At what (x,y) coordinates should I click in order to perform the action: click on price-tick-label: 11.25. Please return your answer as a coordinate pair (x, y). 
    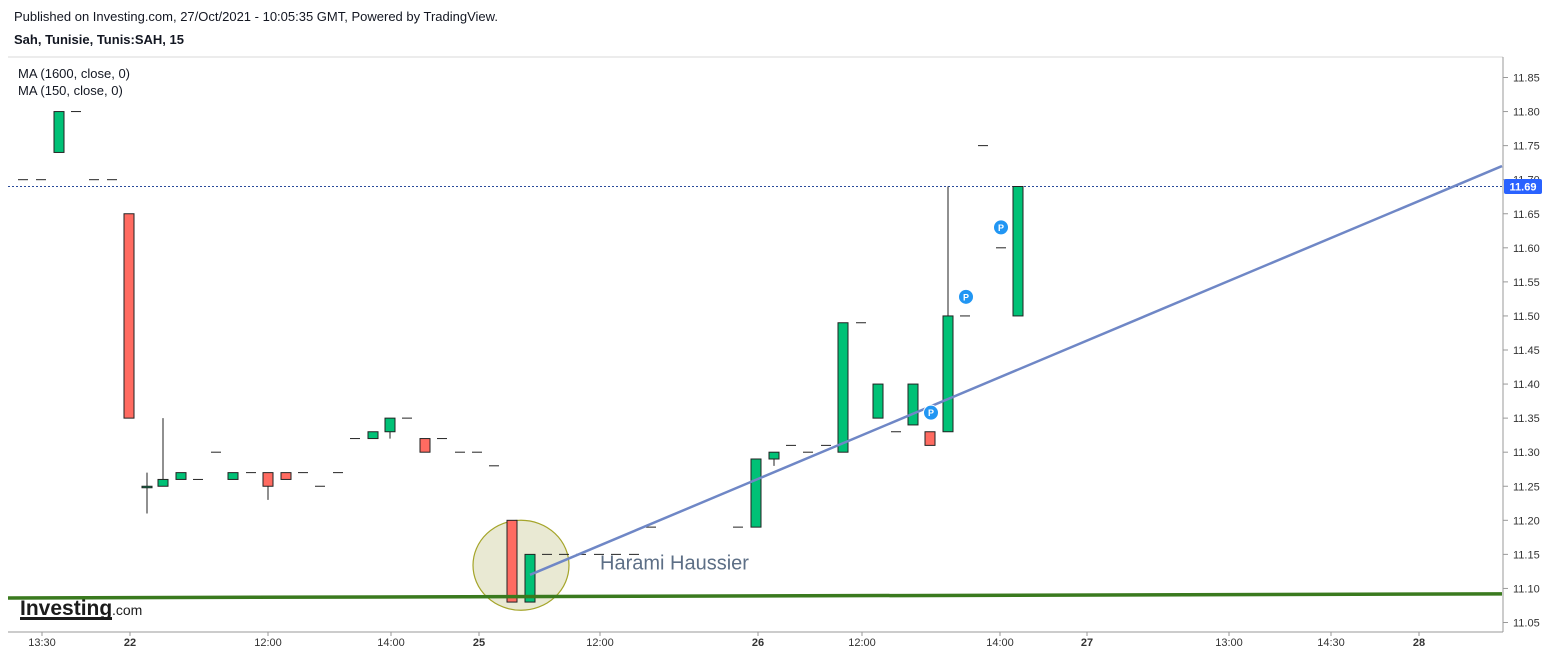
    Looking at the image, I should click on (1526, 487).